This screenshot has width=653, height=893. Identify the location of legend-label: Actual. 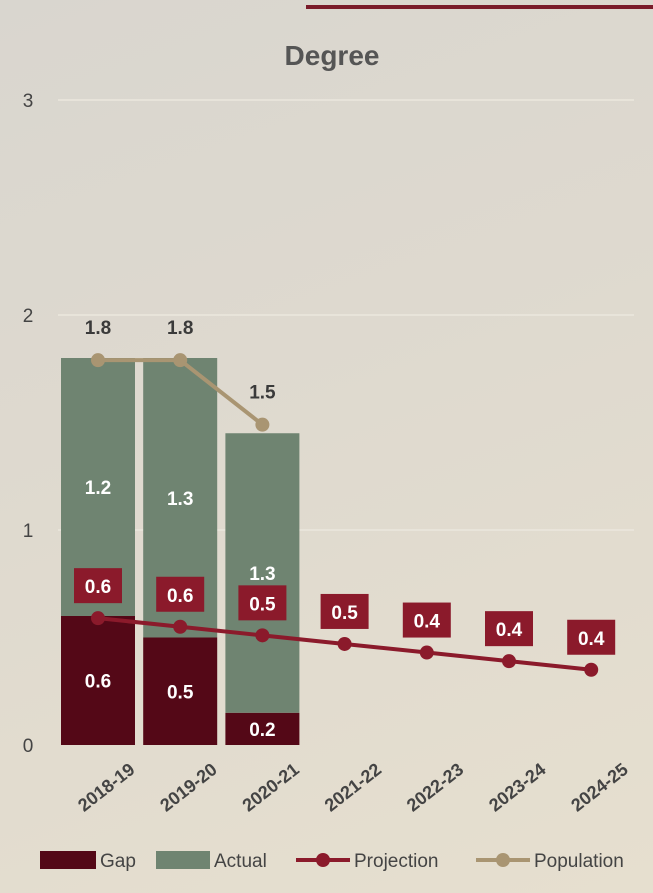
(240, 861).